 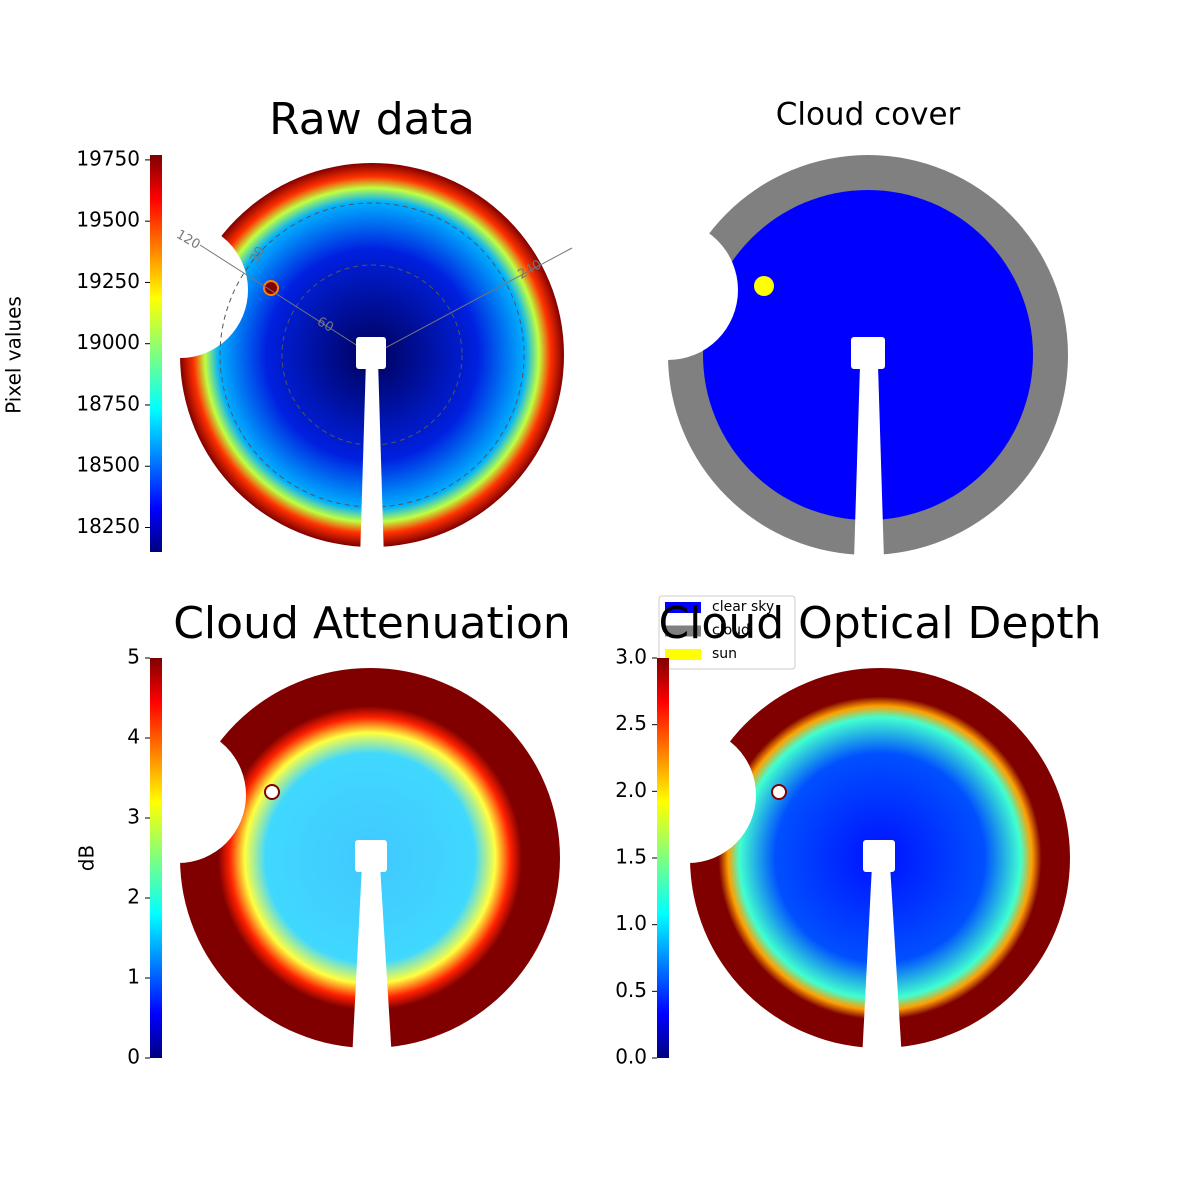 What do you see at coordinates (631, 657) in the screenshot?
I see `colorbar-tick-label: 3.0` at bounding box center [631, 657].